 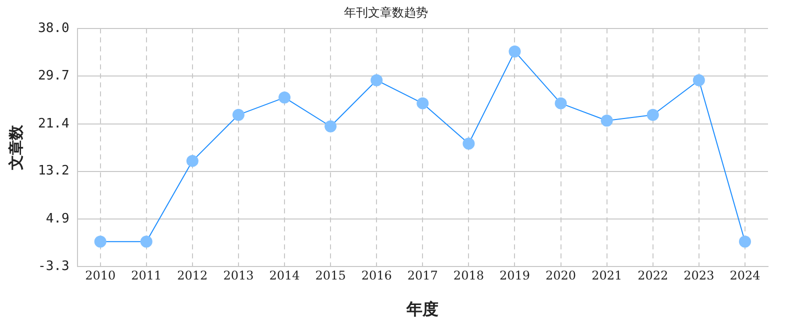 I want to click on x-tick-label: 2011, so click(x=146, y=275).